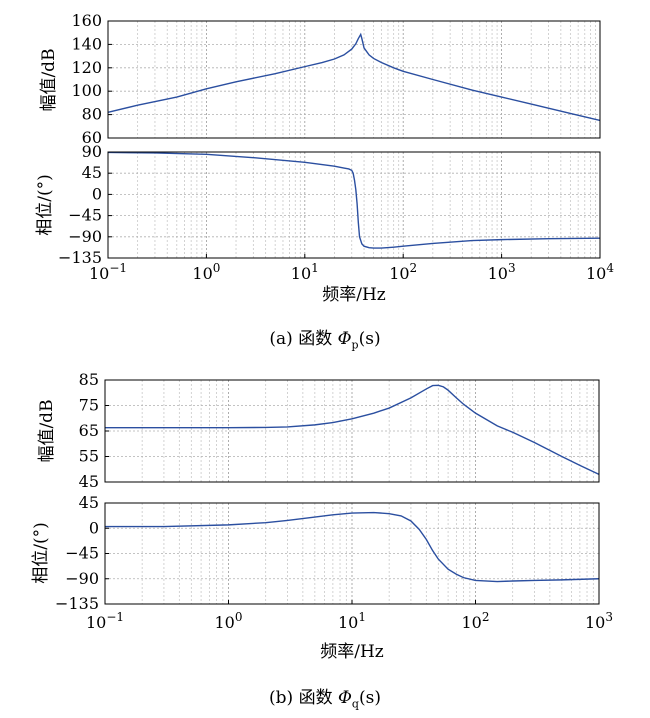 The image size is (650, 718). I want to click on y-tick-label: 85, so click(89, 379).